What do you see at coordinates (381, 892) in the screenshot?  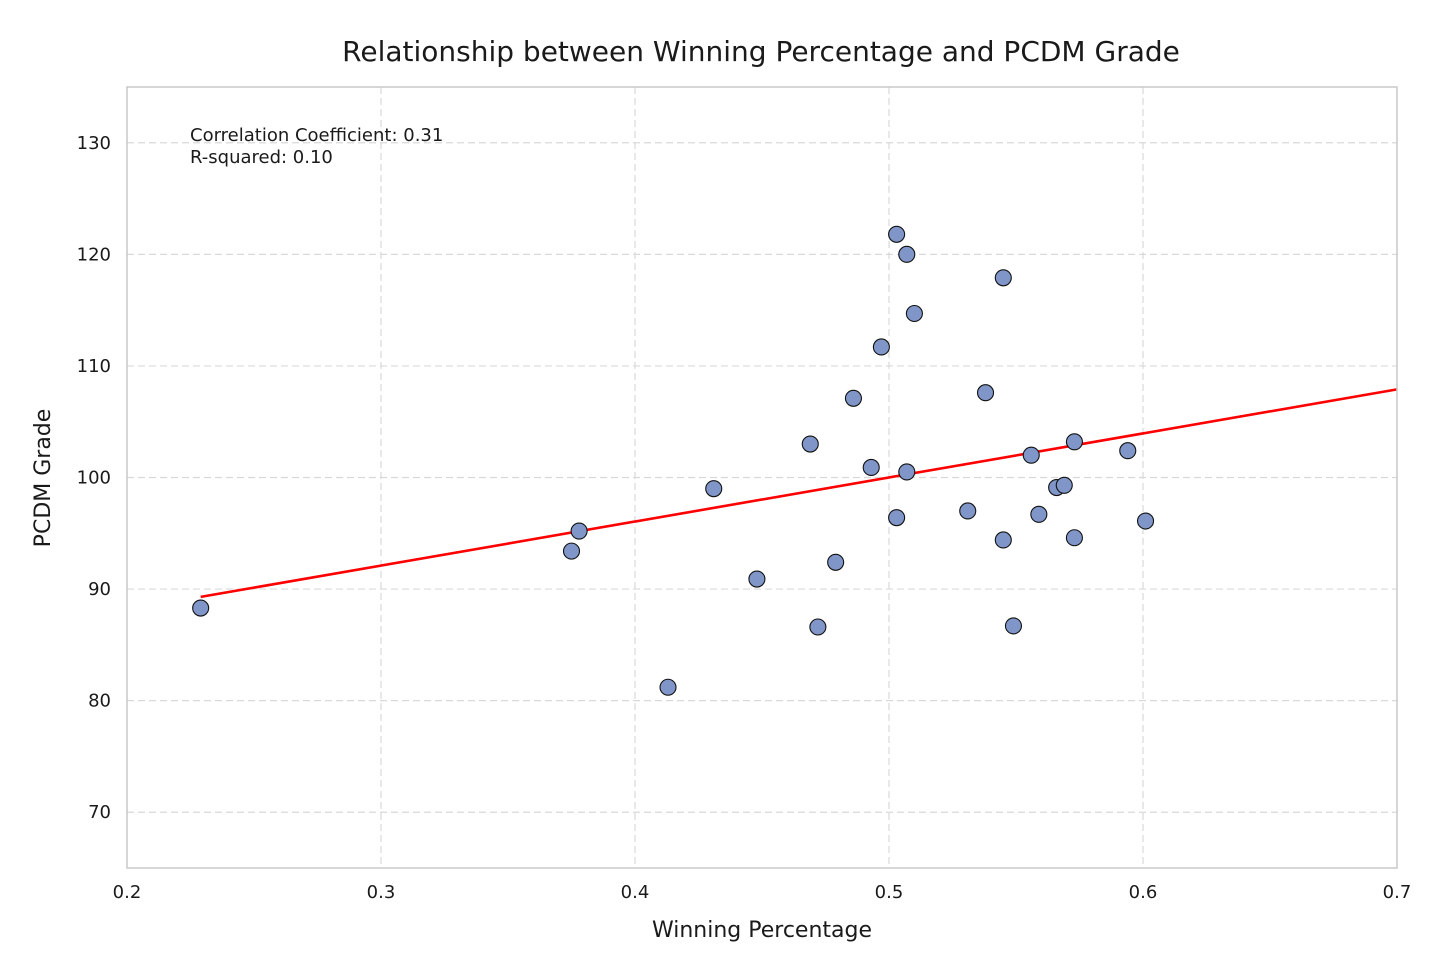 I see `x-tick-label: 0.3` at bounding box center [381, 892].